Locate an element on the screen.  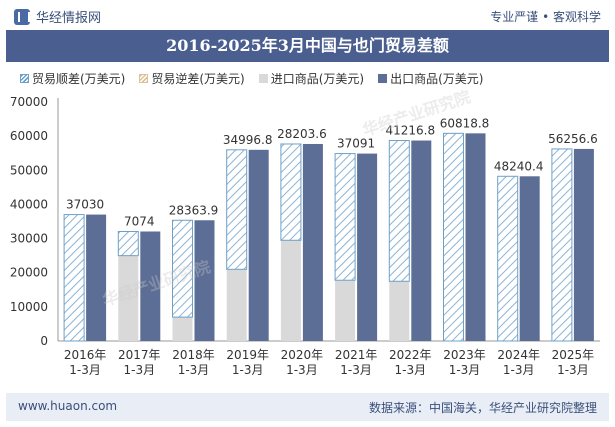
legend-swatch-deficit is located at coordinates (144, 78).